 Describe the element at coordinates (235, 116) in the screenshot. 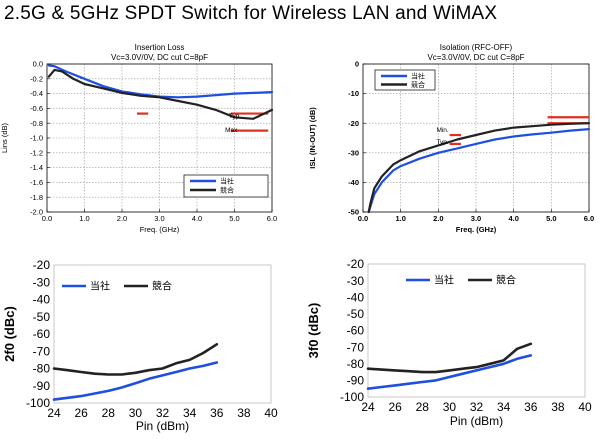

I see `annotation-label: Typ.` at that location.